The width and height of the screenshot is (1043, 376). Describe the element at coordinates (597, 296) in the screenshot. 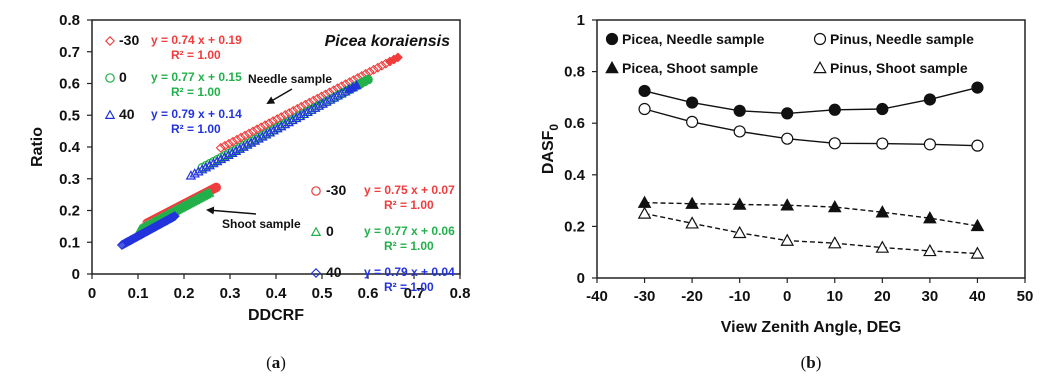

I see `x-tick-label: -40` at that location.